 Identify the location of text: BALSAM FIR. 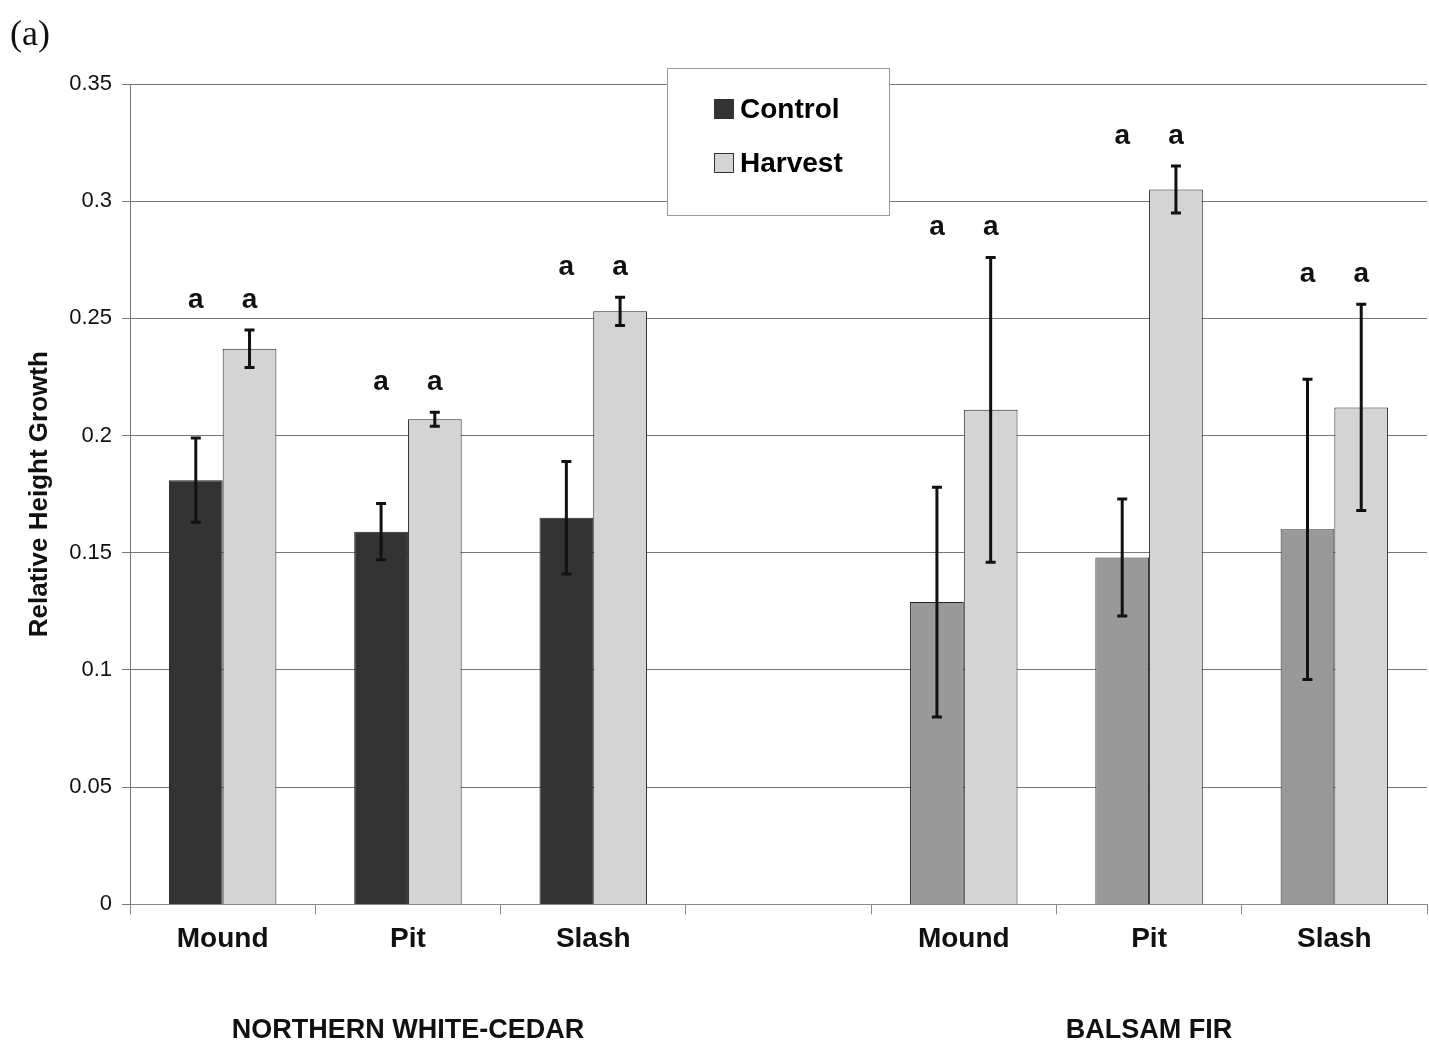
(1149, 1029).